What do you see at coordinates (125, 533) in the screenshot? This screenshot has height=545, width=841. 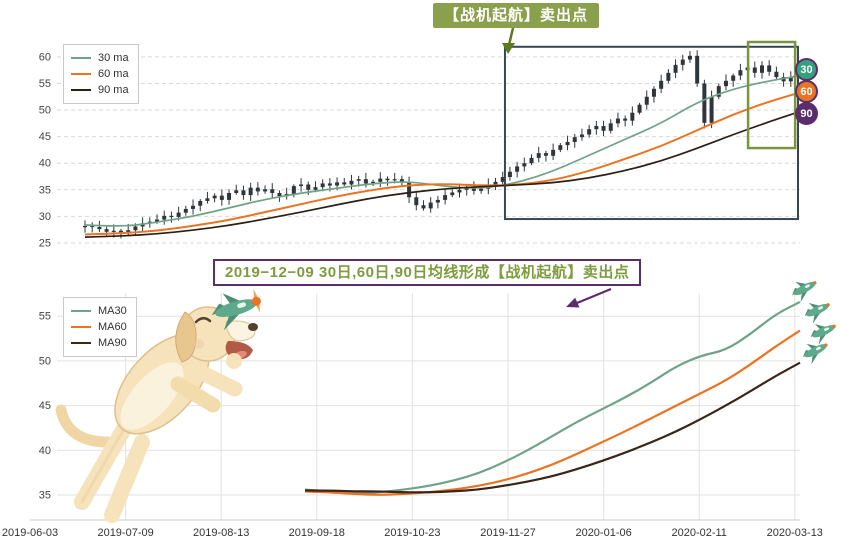 I see `svg-text: 2019-07-09` at bounding box center [125, 533].